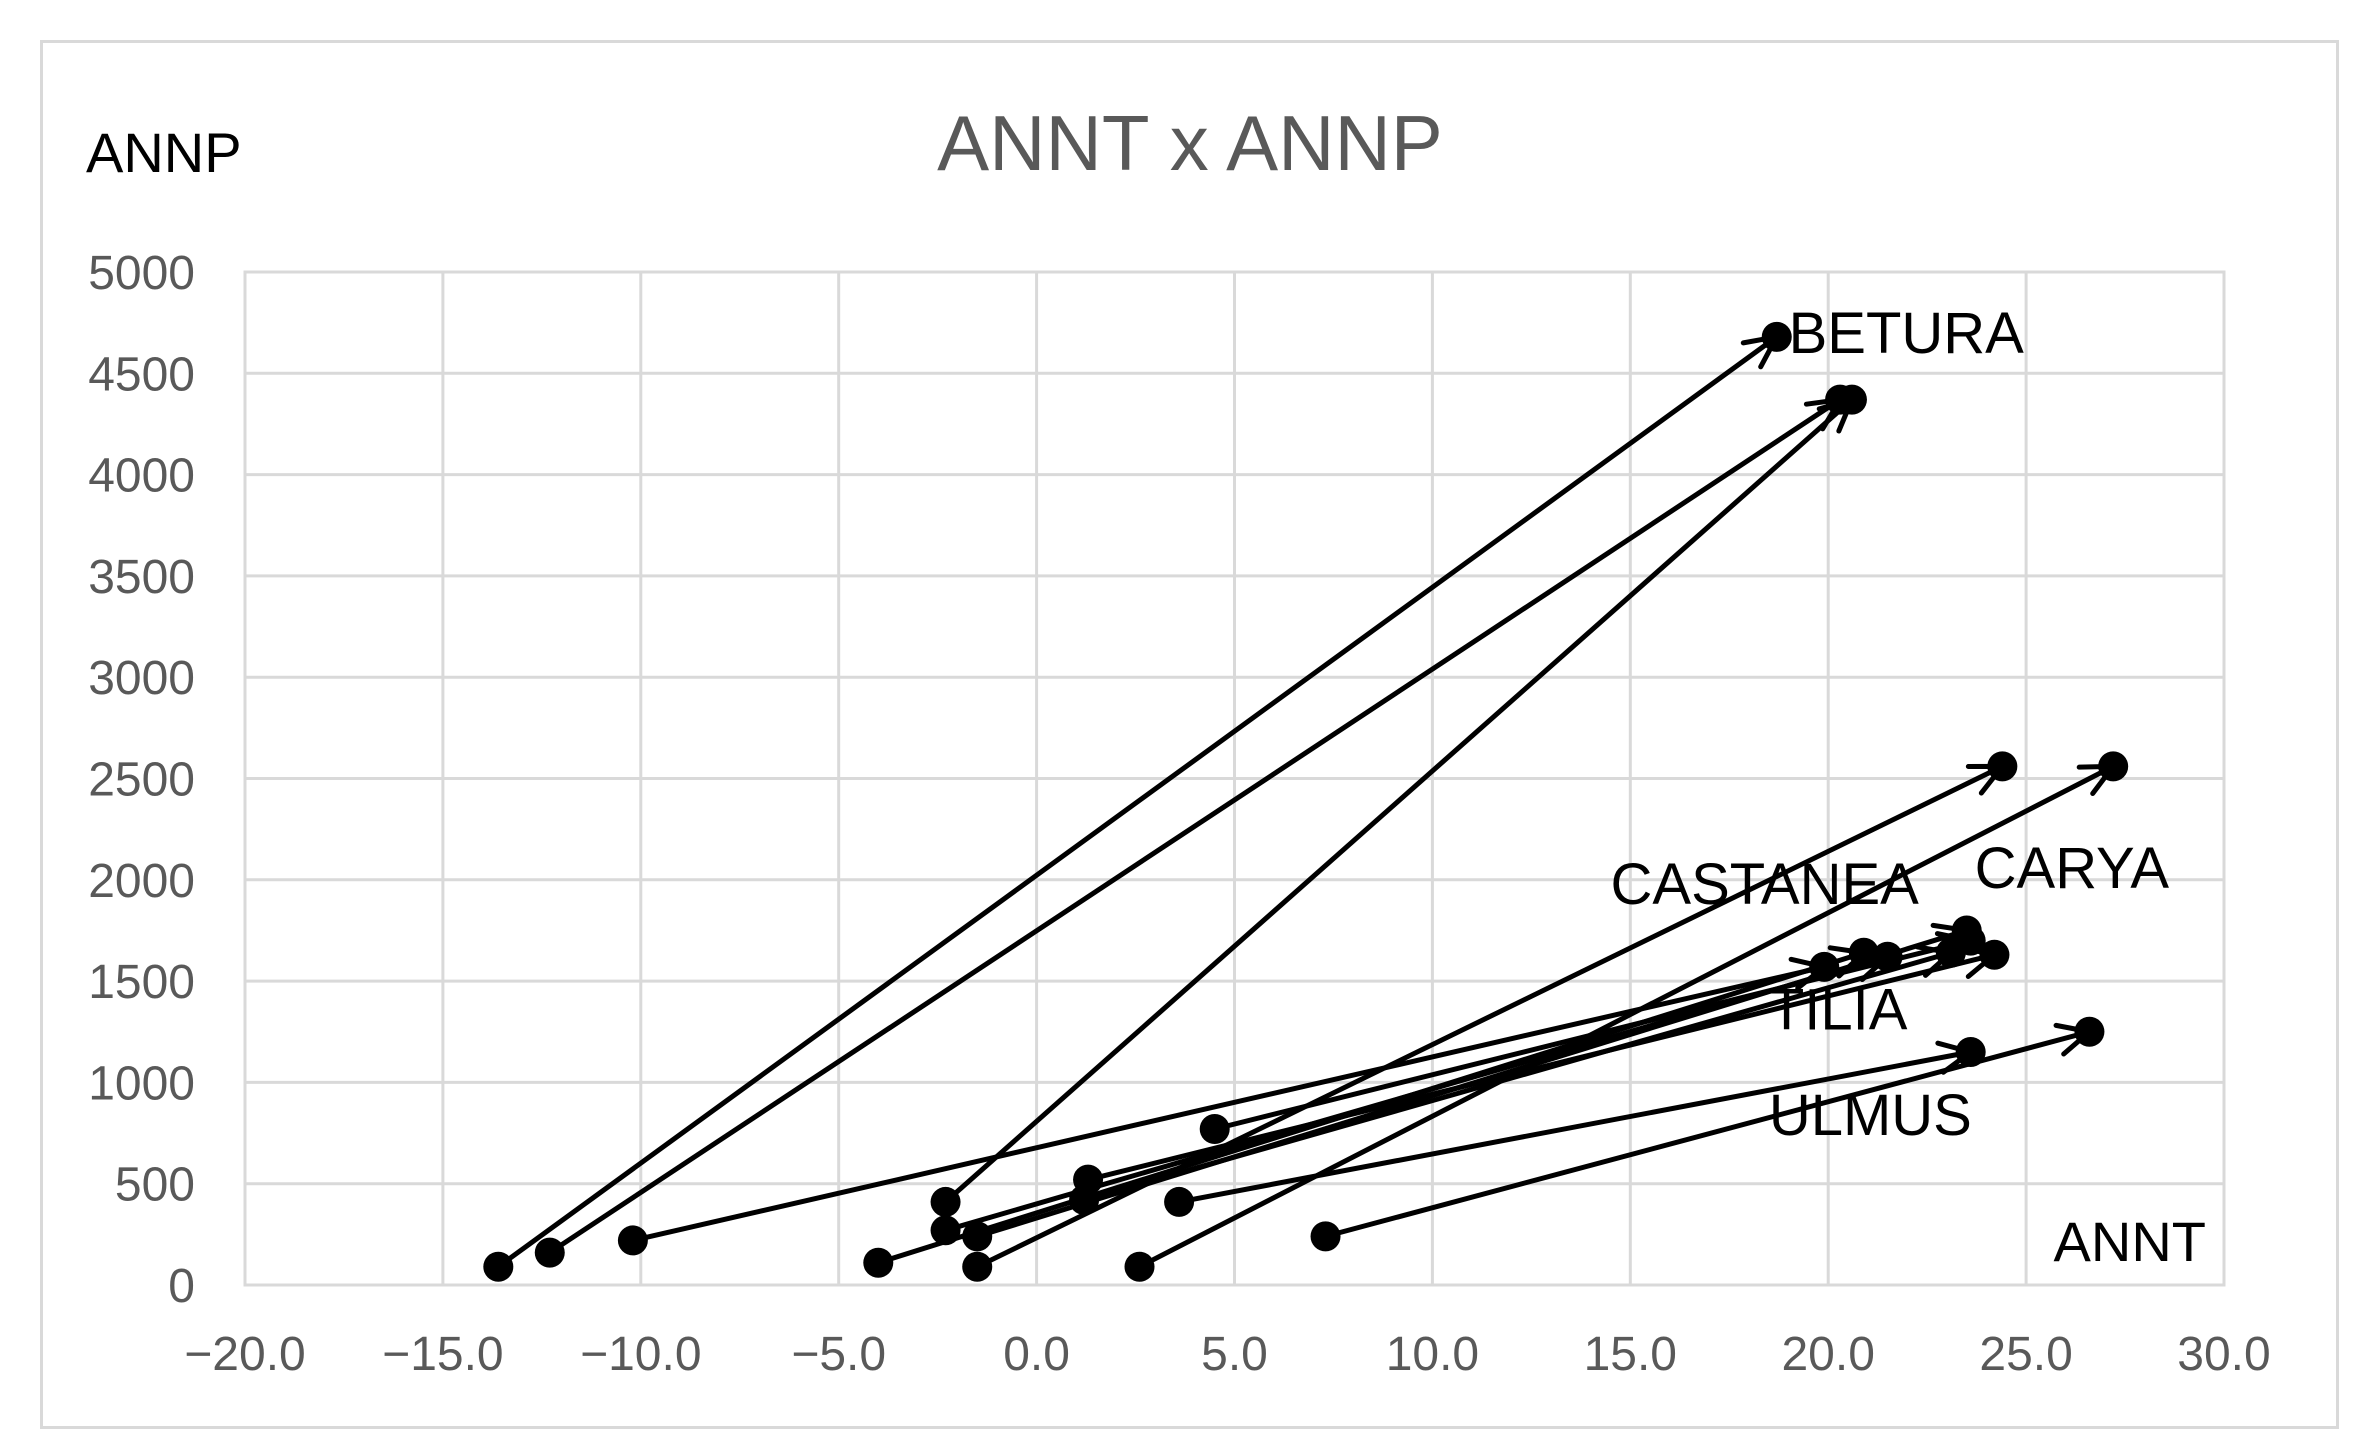 This screenshot has height=1454, width=2361. I want to click on y-tick-label: 2500, so click(141, 780).